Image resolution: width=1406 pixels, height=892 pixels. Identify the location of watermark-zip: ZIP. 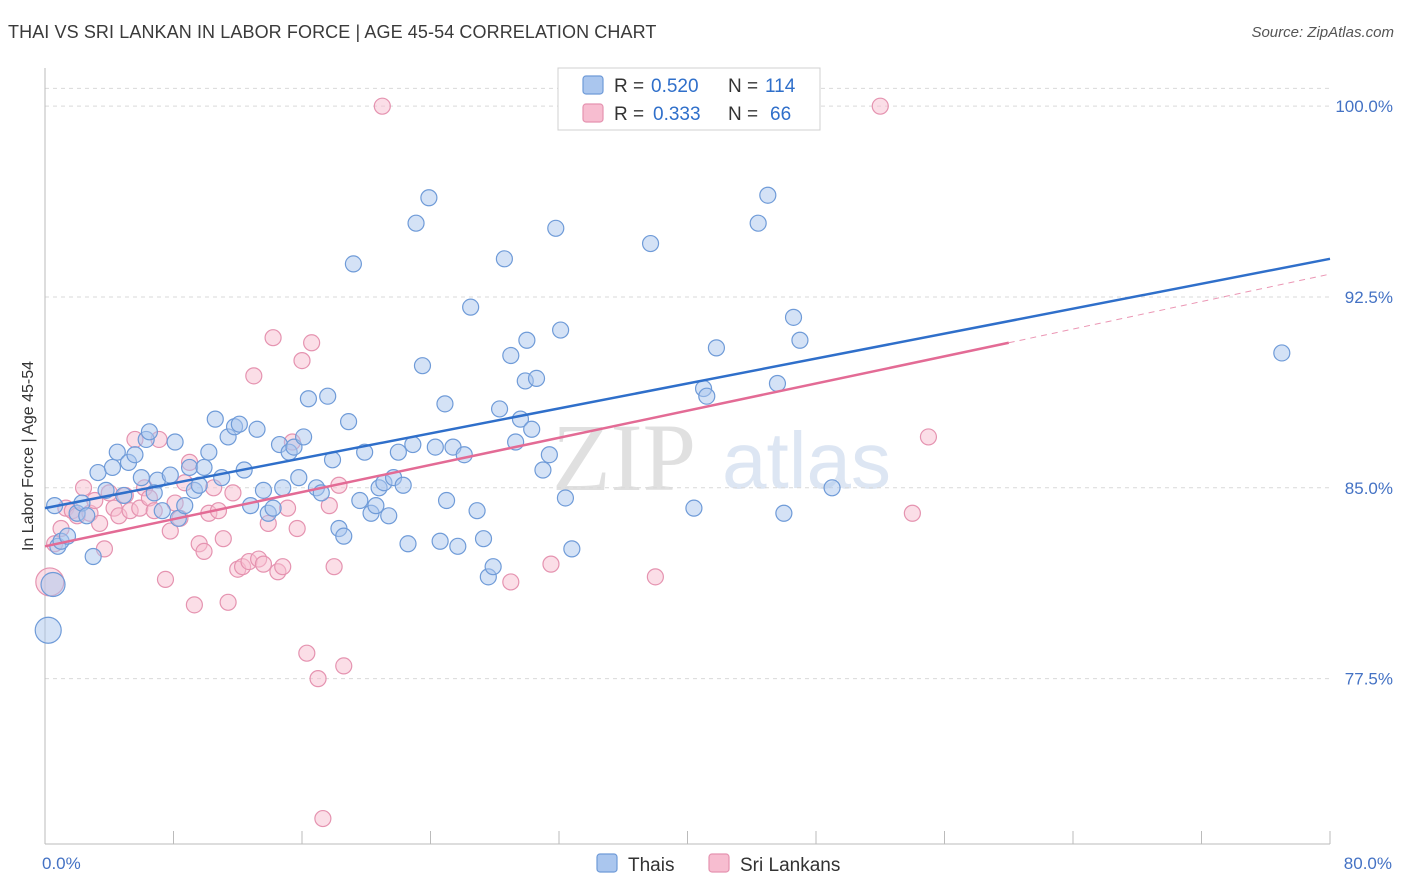
(624, 457).